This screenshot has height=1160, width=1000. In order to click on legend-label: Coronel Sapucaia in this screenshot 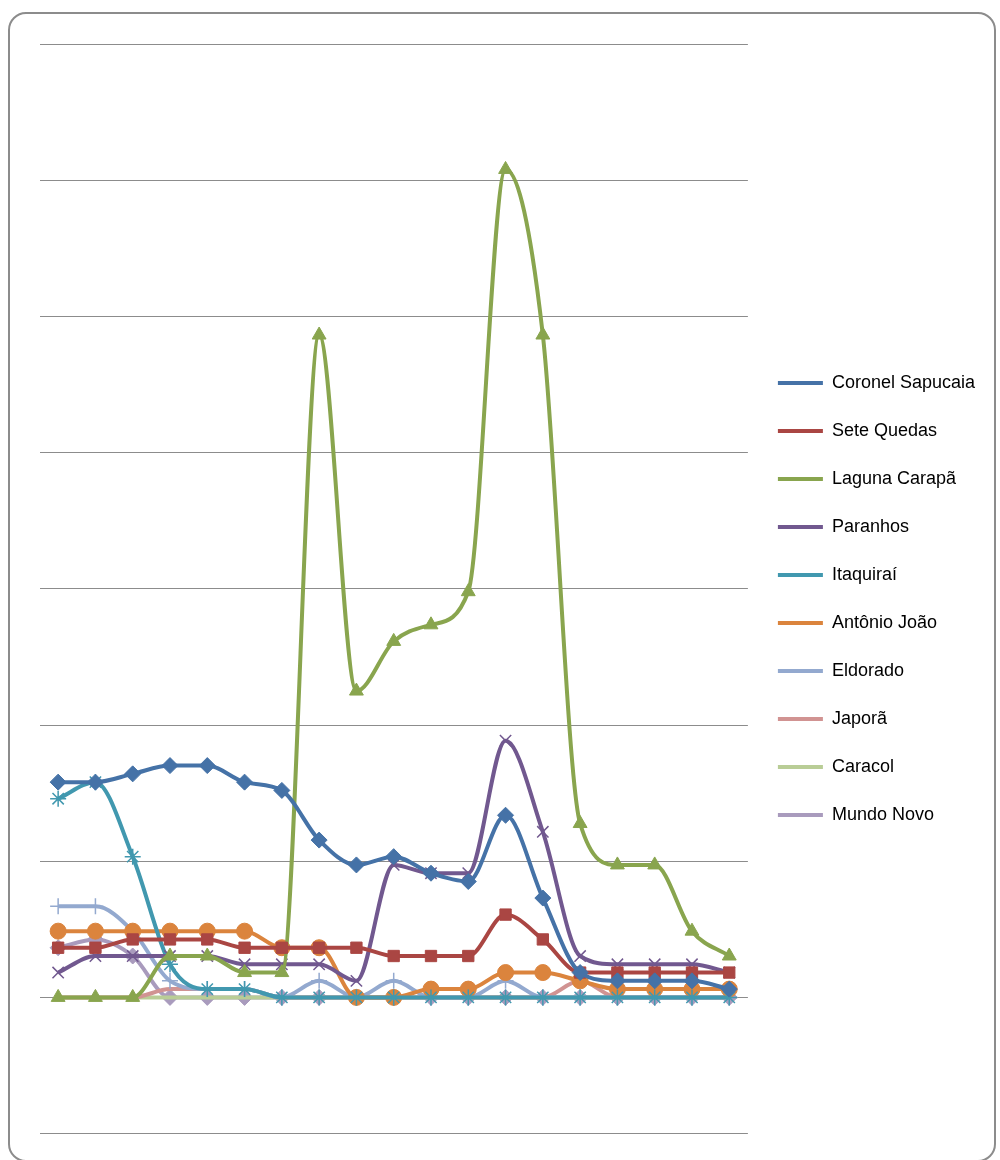, I will do `click(903, 381)`.